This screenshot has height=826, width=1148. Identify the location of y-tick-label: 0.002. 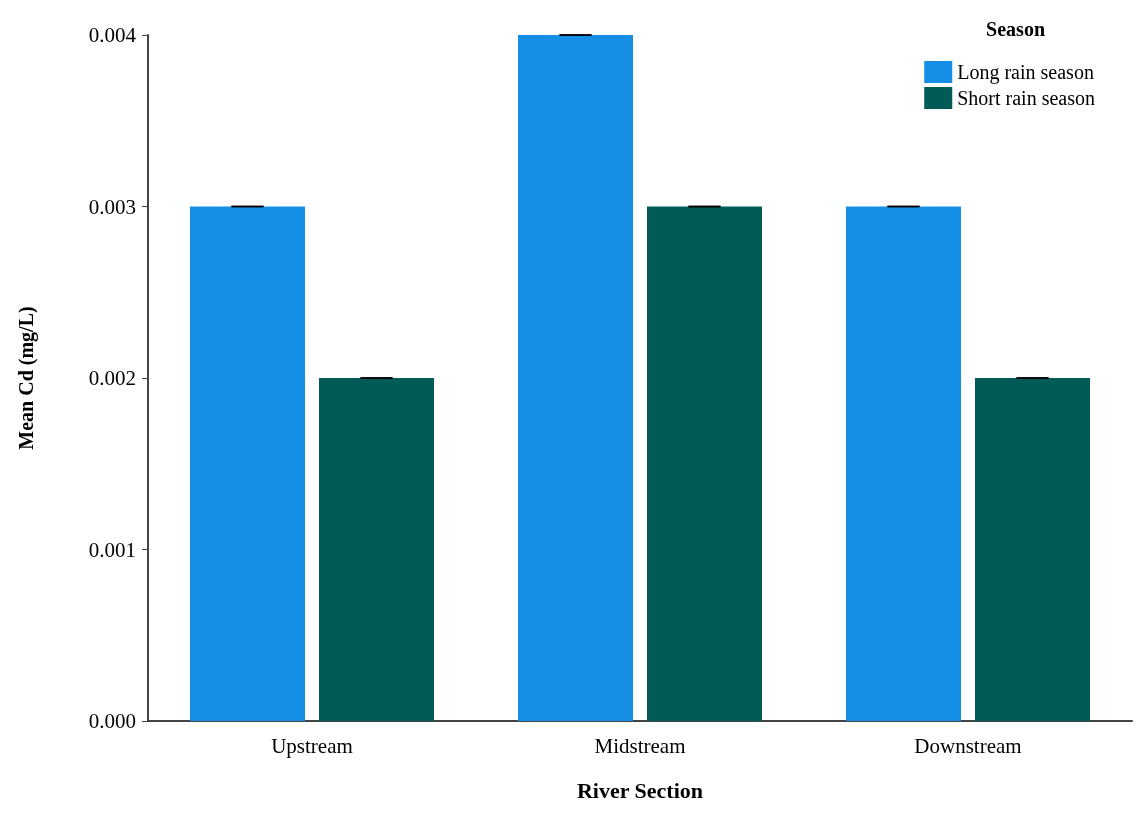
(112, 378).